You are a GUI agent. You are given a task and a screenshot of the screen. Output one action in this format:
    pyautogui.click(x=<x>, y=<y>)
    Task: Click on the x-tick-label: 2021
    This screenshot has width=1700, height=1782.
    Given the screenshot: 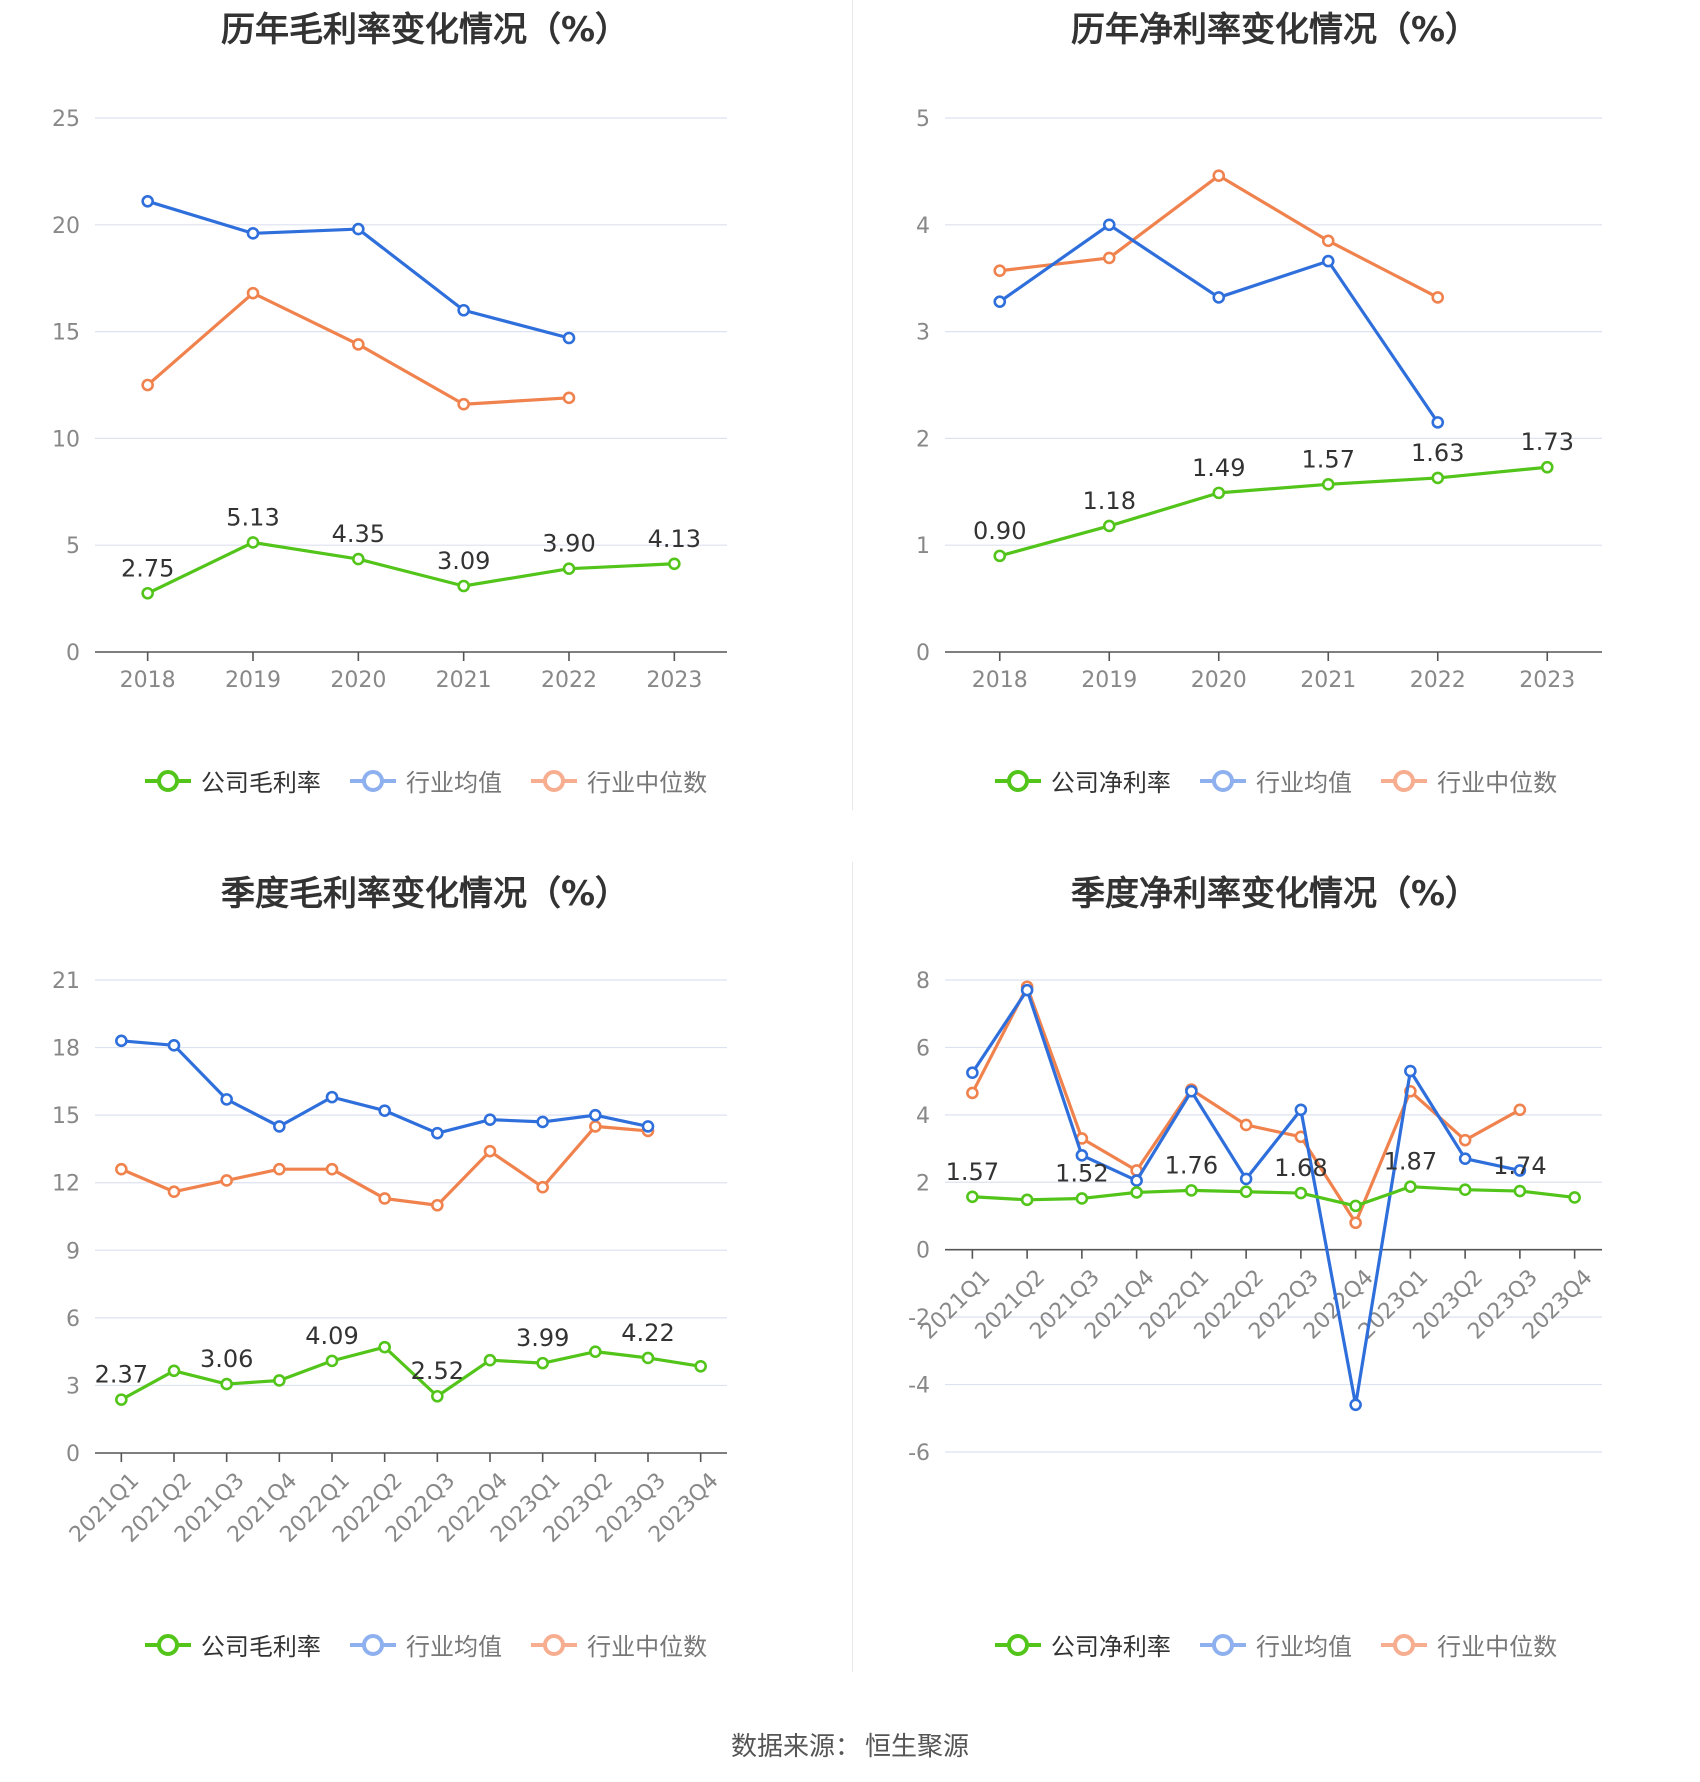 What is the action you would take?
    pyautogui.click(x=464, y=680)
    